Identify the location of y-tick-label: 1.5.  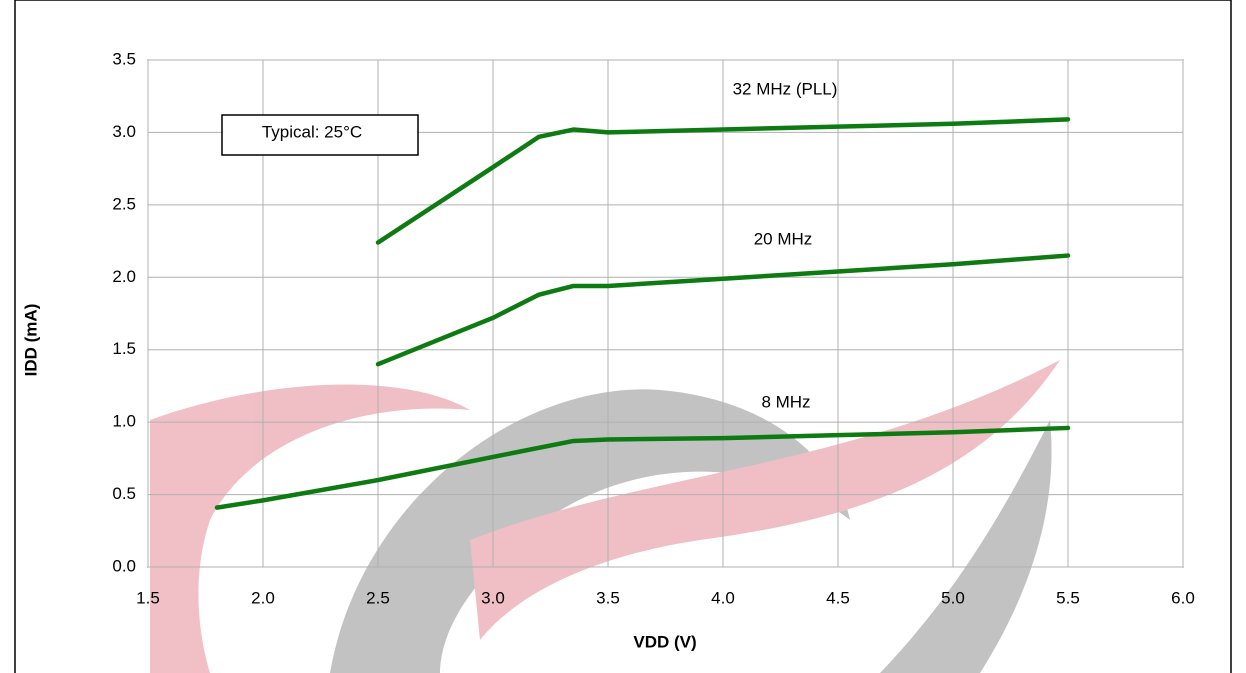
(124, 348).